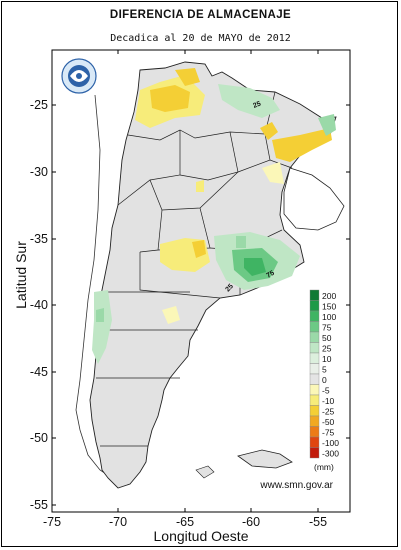 Image resolution: width=401 pixels, height=550 pixels. Describe the element at coordinates (329, 307) in the screenshot. I see `legend-label: 150` at that location.